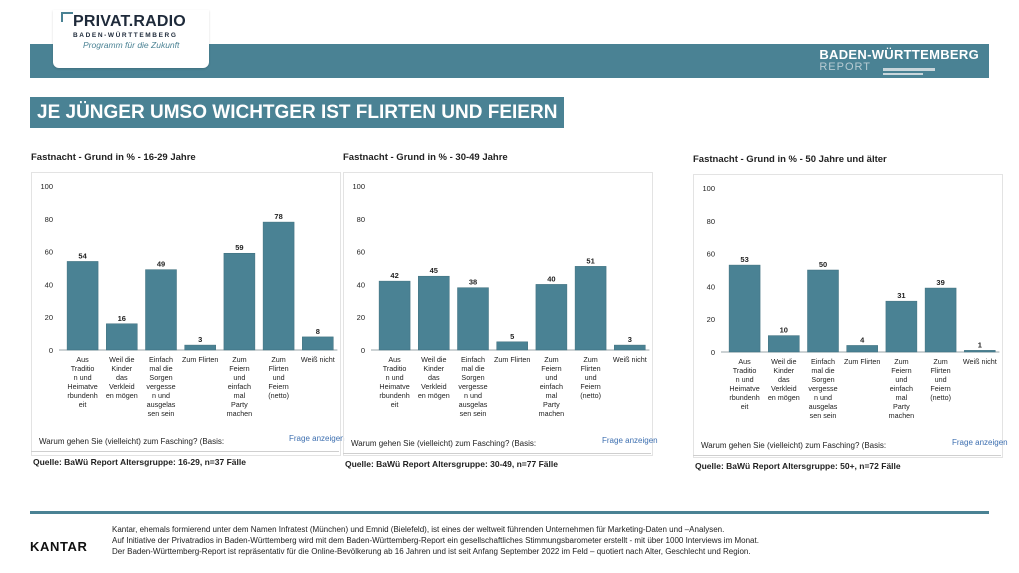 This screenshot has height=573, width=1019. Describe the element at coordinates (590, 260) in the screenshot. I see `bar-value-label: 51` at that location.